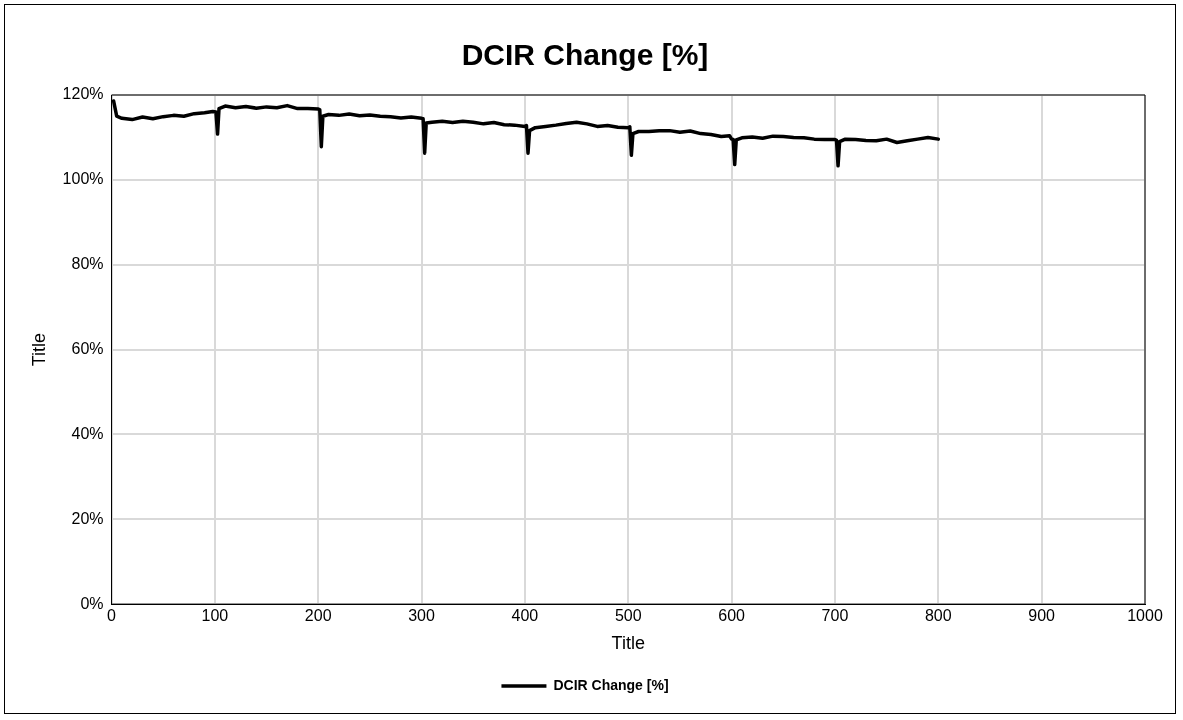 Image resolution: width=1183 pixels, height=720 pixels. What do you see at coordinates (38, 349) in the screenshot?
I see `y-axis-title: Title` at bounding box center [38, 349].